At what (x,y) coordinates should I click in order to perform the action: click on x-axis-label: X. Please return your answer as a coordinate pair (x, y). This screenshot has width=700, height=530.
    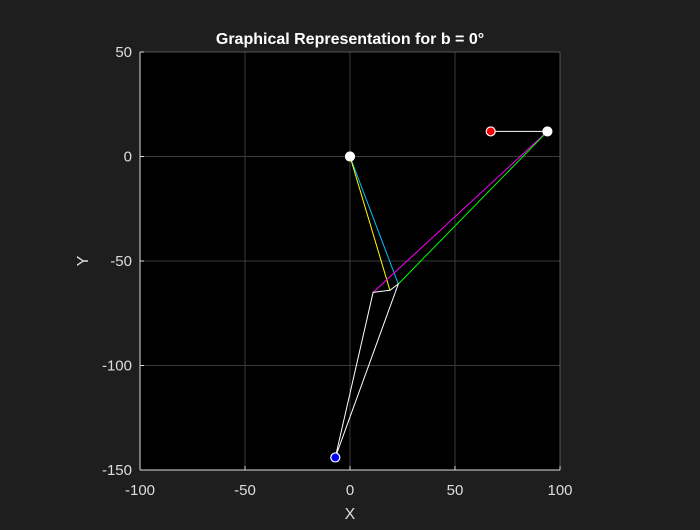
    Looking at the image, I should click on (350, 514).